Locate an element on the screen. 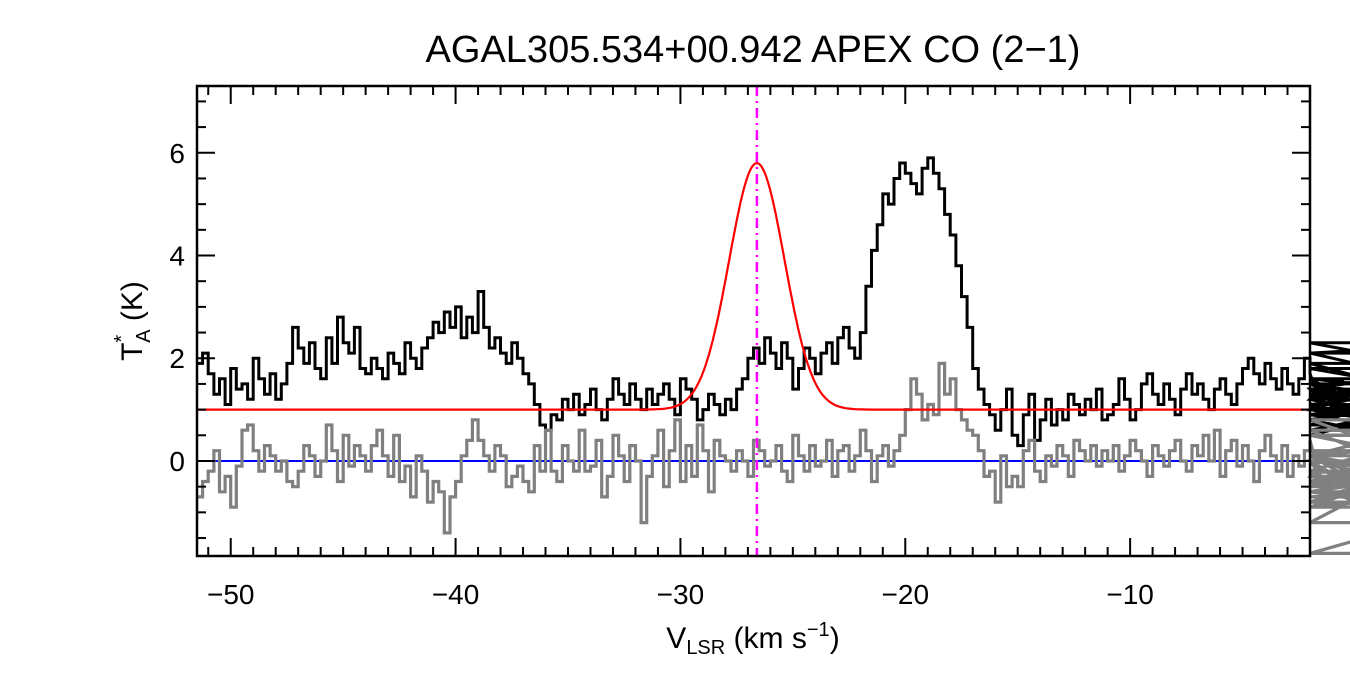  x-axis-label-main: V is located at coordinates (676, 638).